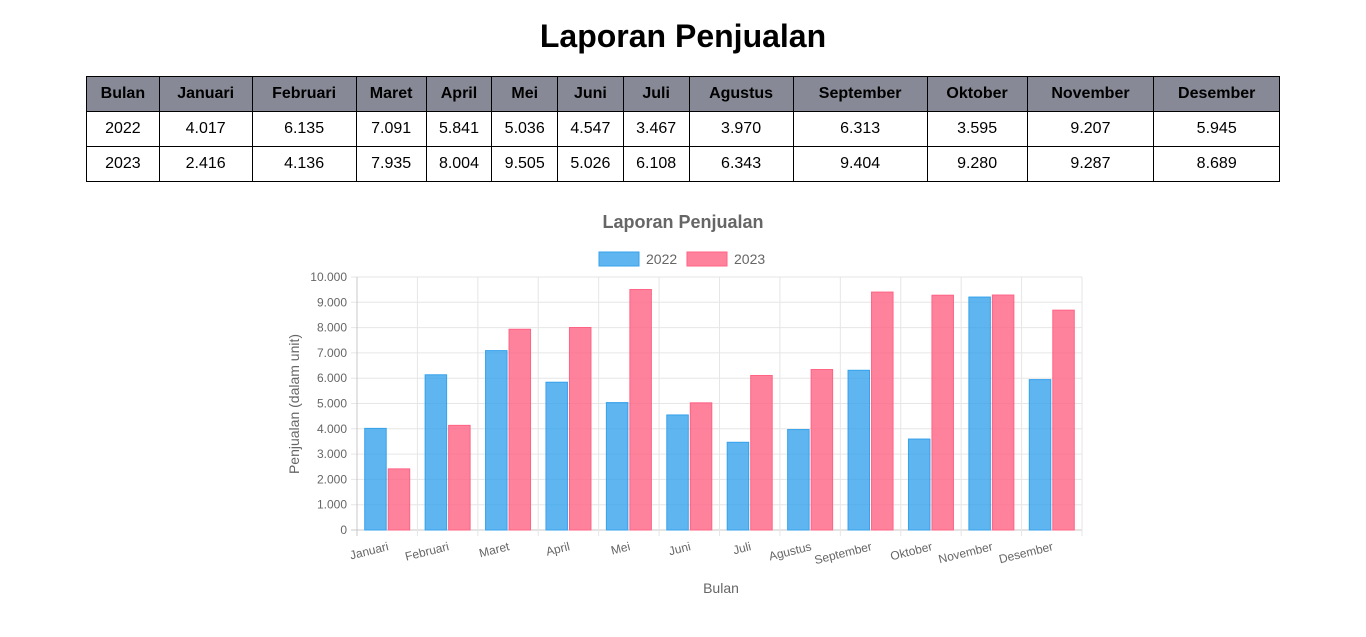 Image resolution: width=1366 pixels, height=637 pixels. I want to click on legend-swatch-2023, so click(707, 259).